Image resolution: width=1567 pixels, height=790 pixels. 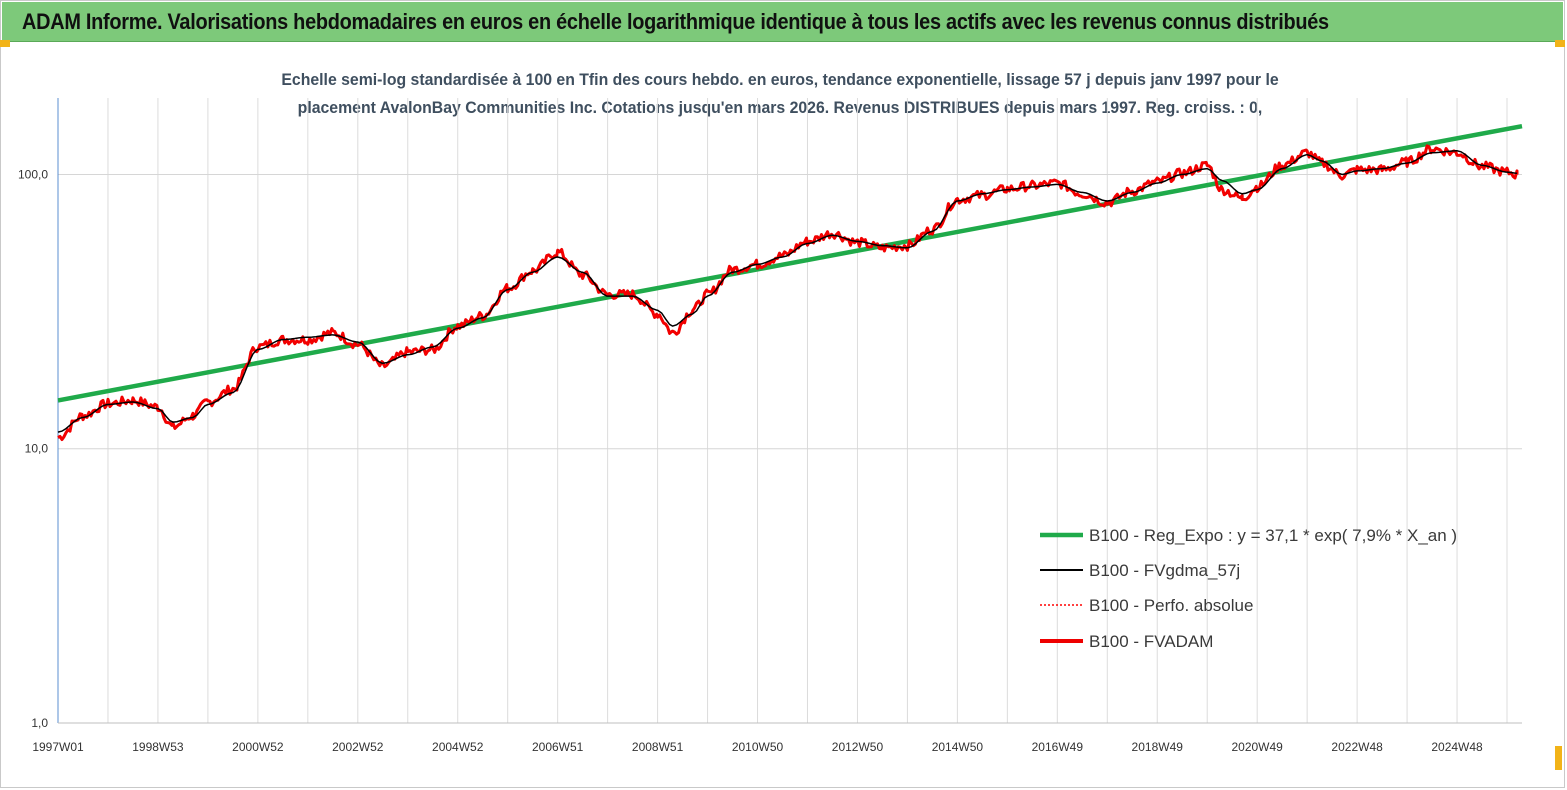 I want to click on y-tick-label: 10,0, so click(x=37, y=449).